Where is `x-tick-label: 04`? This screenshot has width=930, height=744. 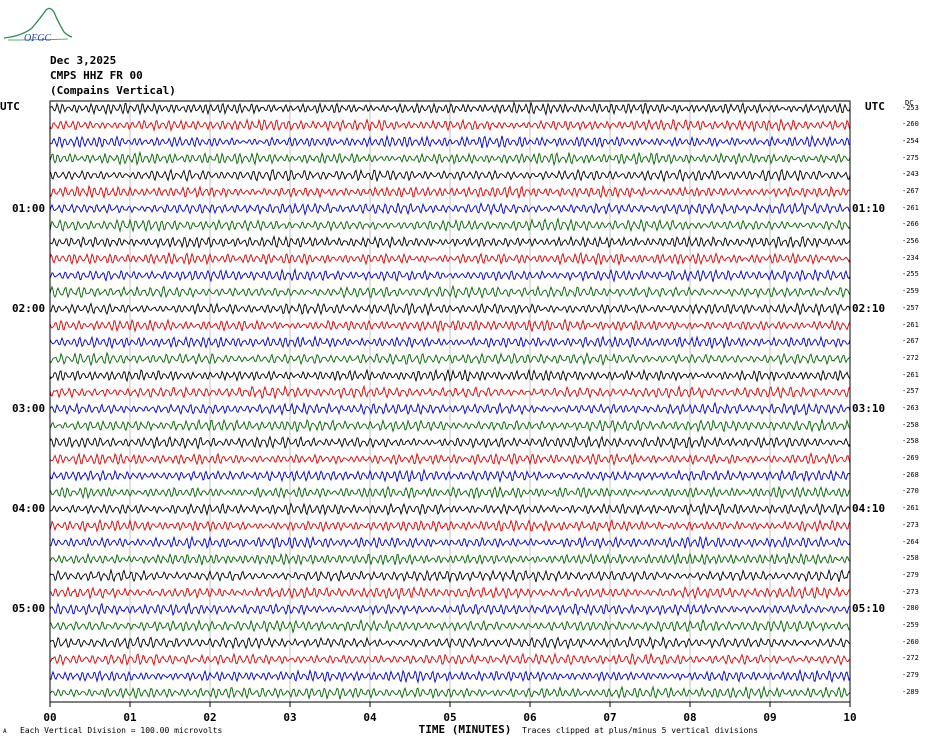
x-tick-label: 04 is located at coordinates (370, 717).